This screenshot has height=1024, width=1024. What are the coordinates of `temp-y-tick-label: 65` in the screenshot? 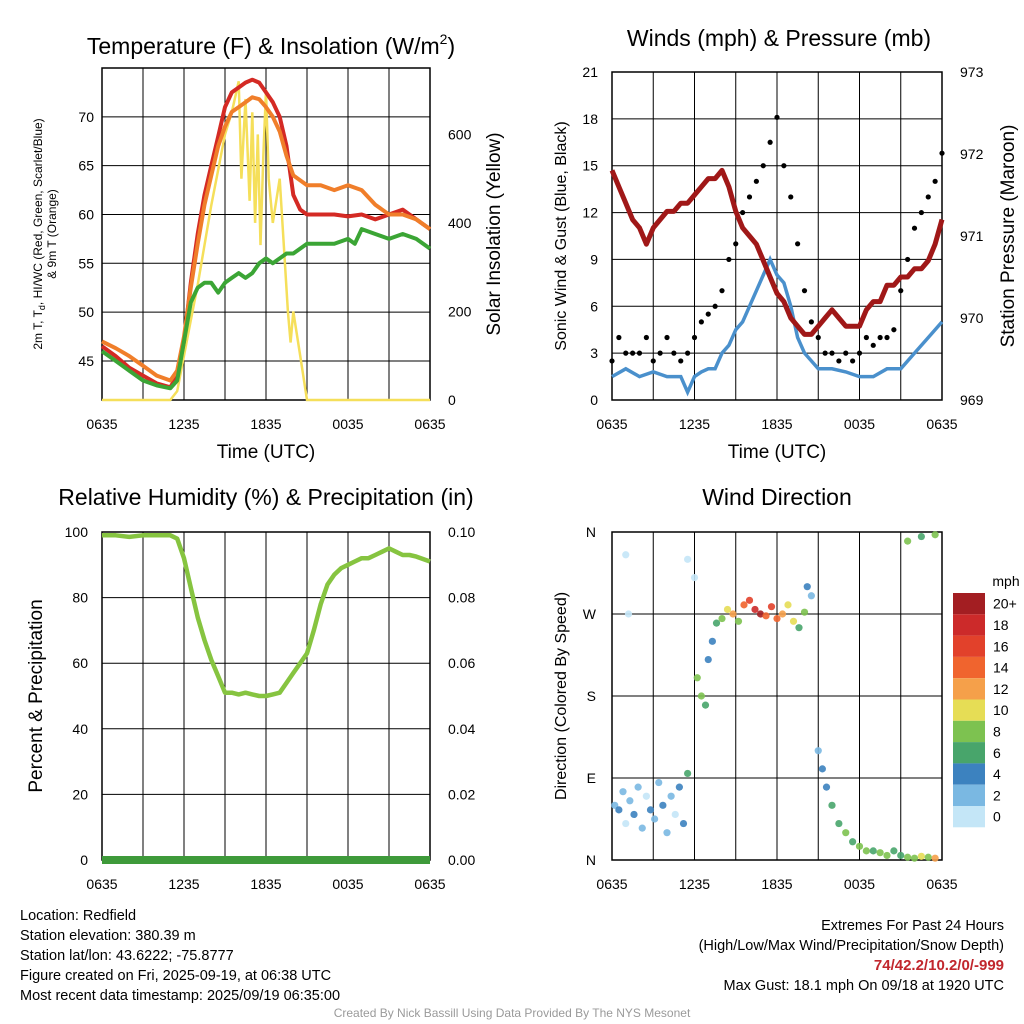 It's located at (86, 166).